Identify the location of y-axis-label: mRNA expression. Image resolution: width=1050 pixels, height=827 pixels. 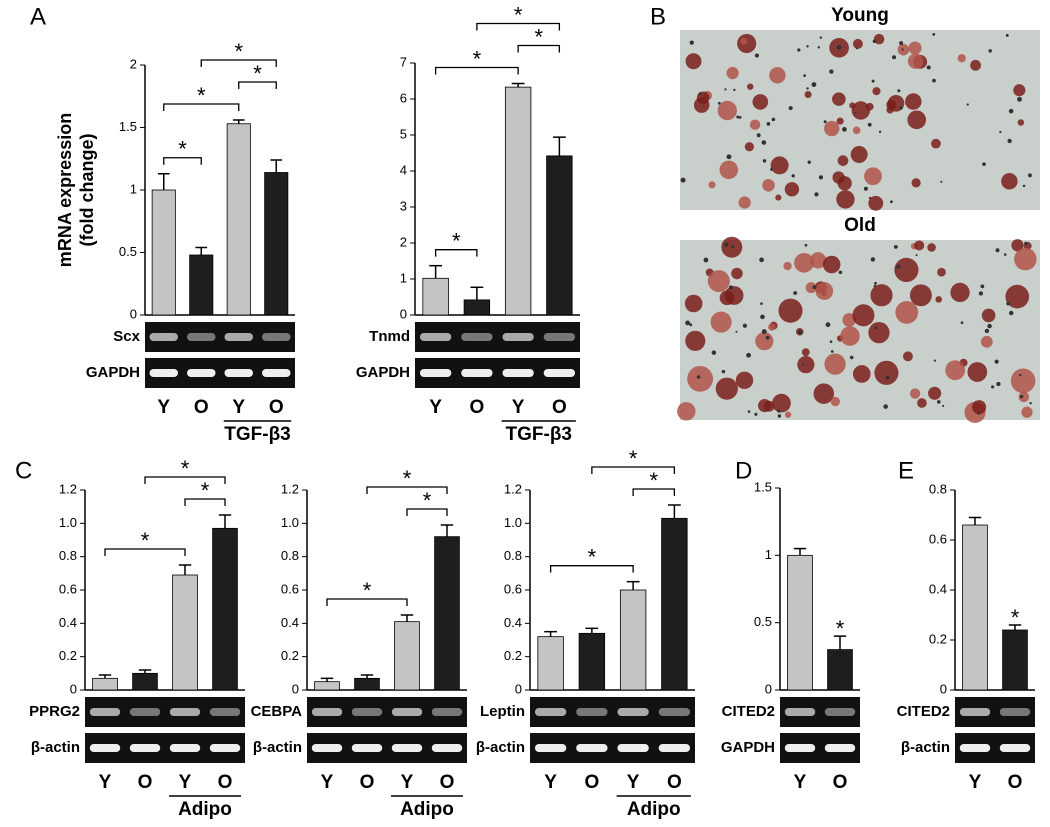
(65, 190).